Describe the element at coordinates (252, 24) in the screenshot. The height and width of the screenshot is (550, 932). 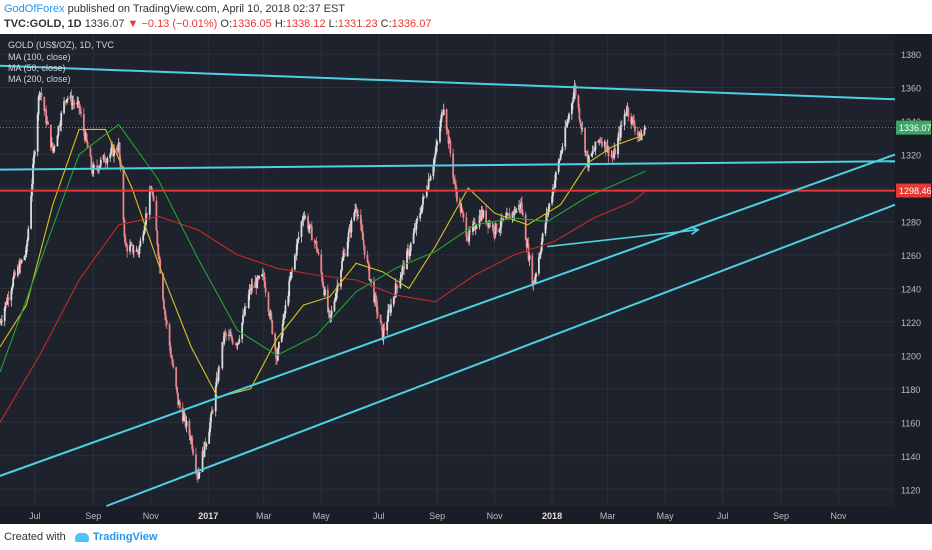
I see `open-value: 1336.05` at that location.